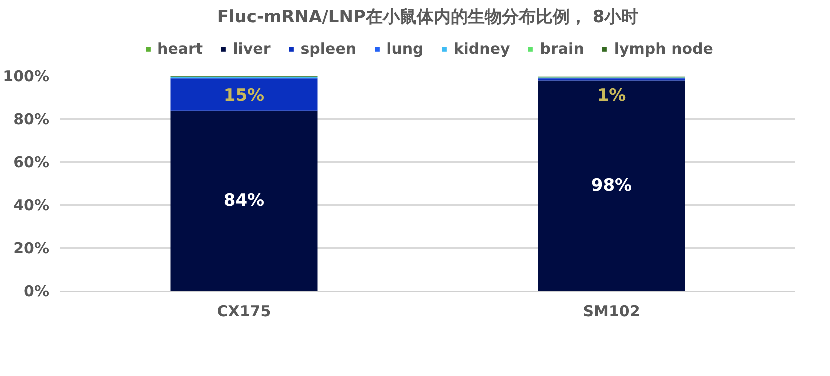 Image resolution: width=830 pixels, height=376 pixels. I want to click on chart-title: Fluc-mRNA/LNP在小鼠体内的生物分布比例， 8小时, so click(428, 18).